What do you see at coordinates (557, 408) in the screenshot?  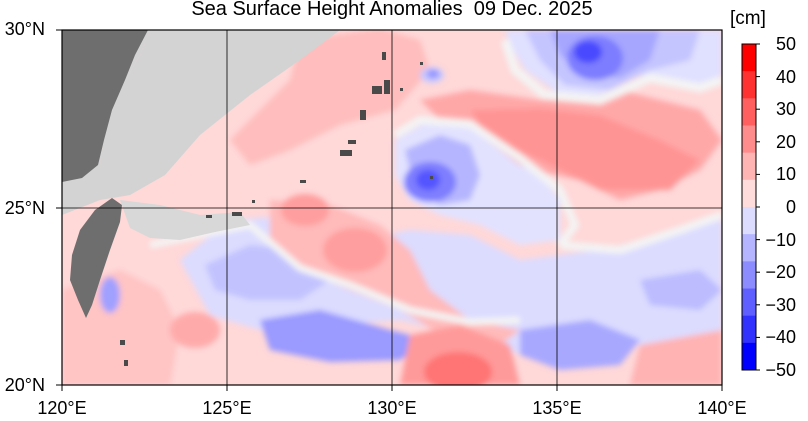 I see `lon-label-135e: 135°E` at bounding box center [557, 408].